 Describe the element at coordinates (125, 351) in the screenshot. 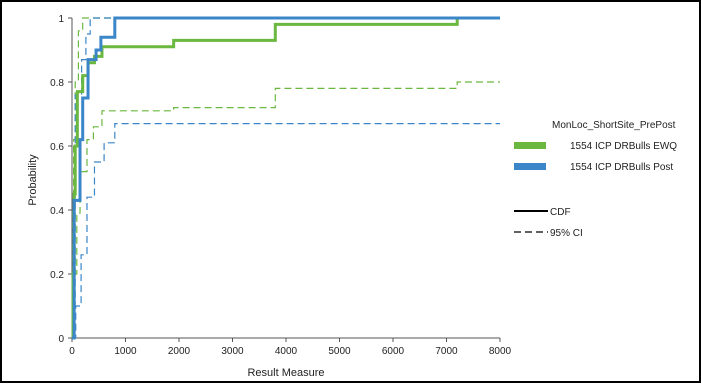

I see `x-tick-label: 1000` at that location.